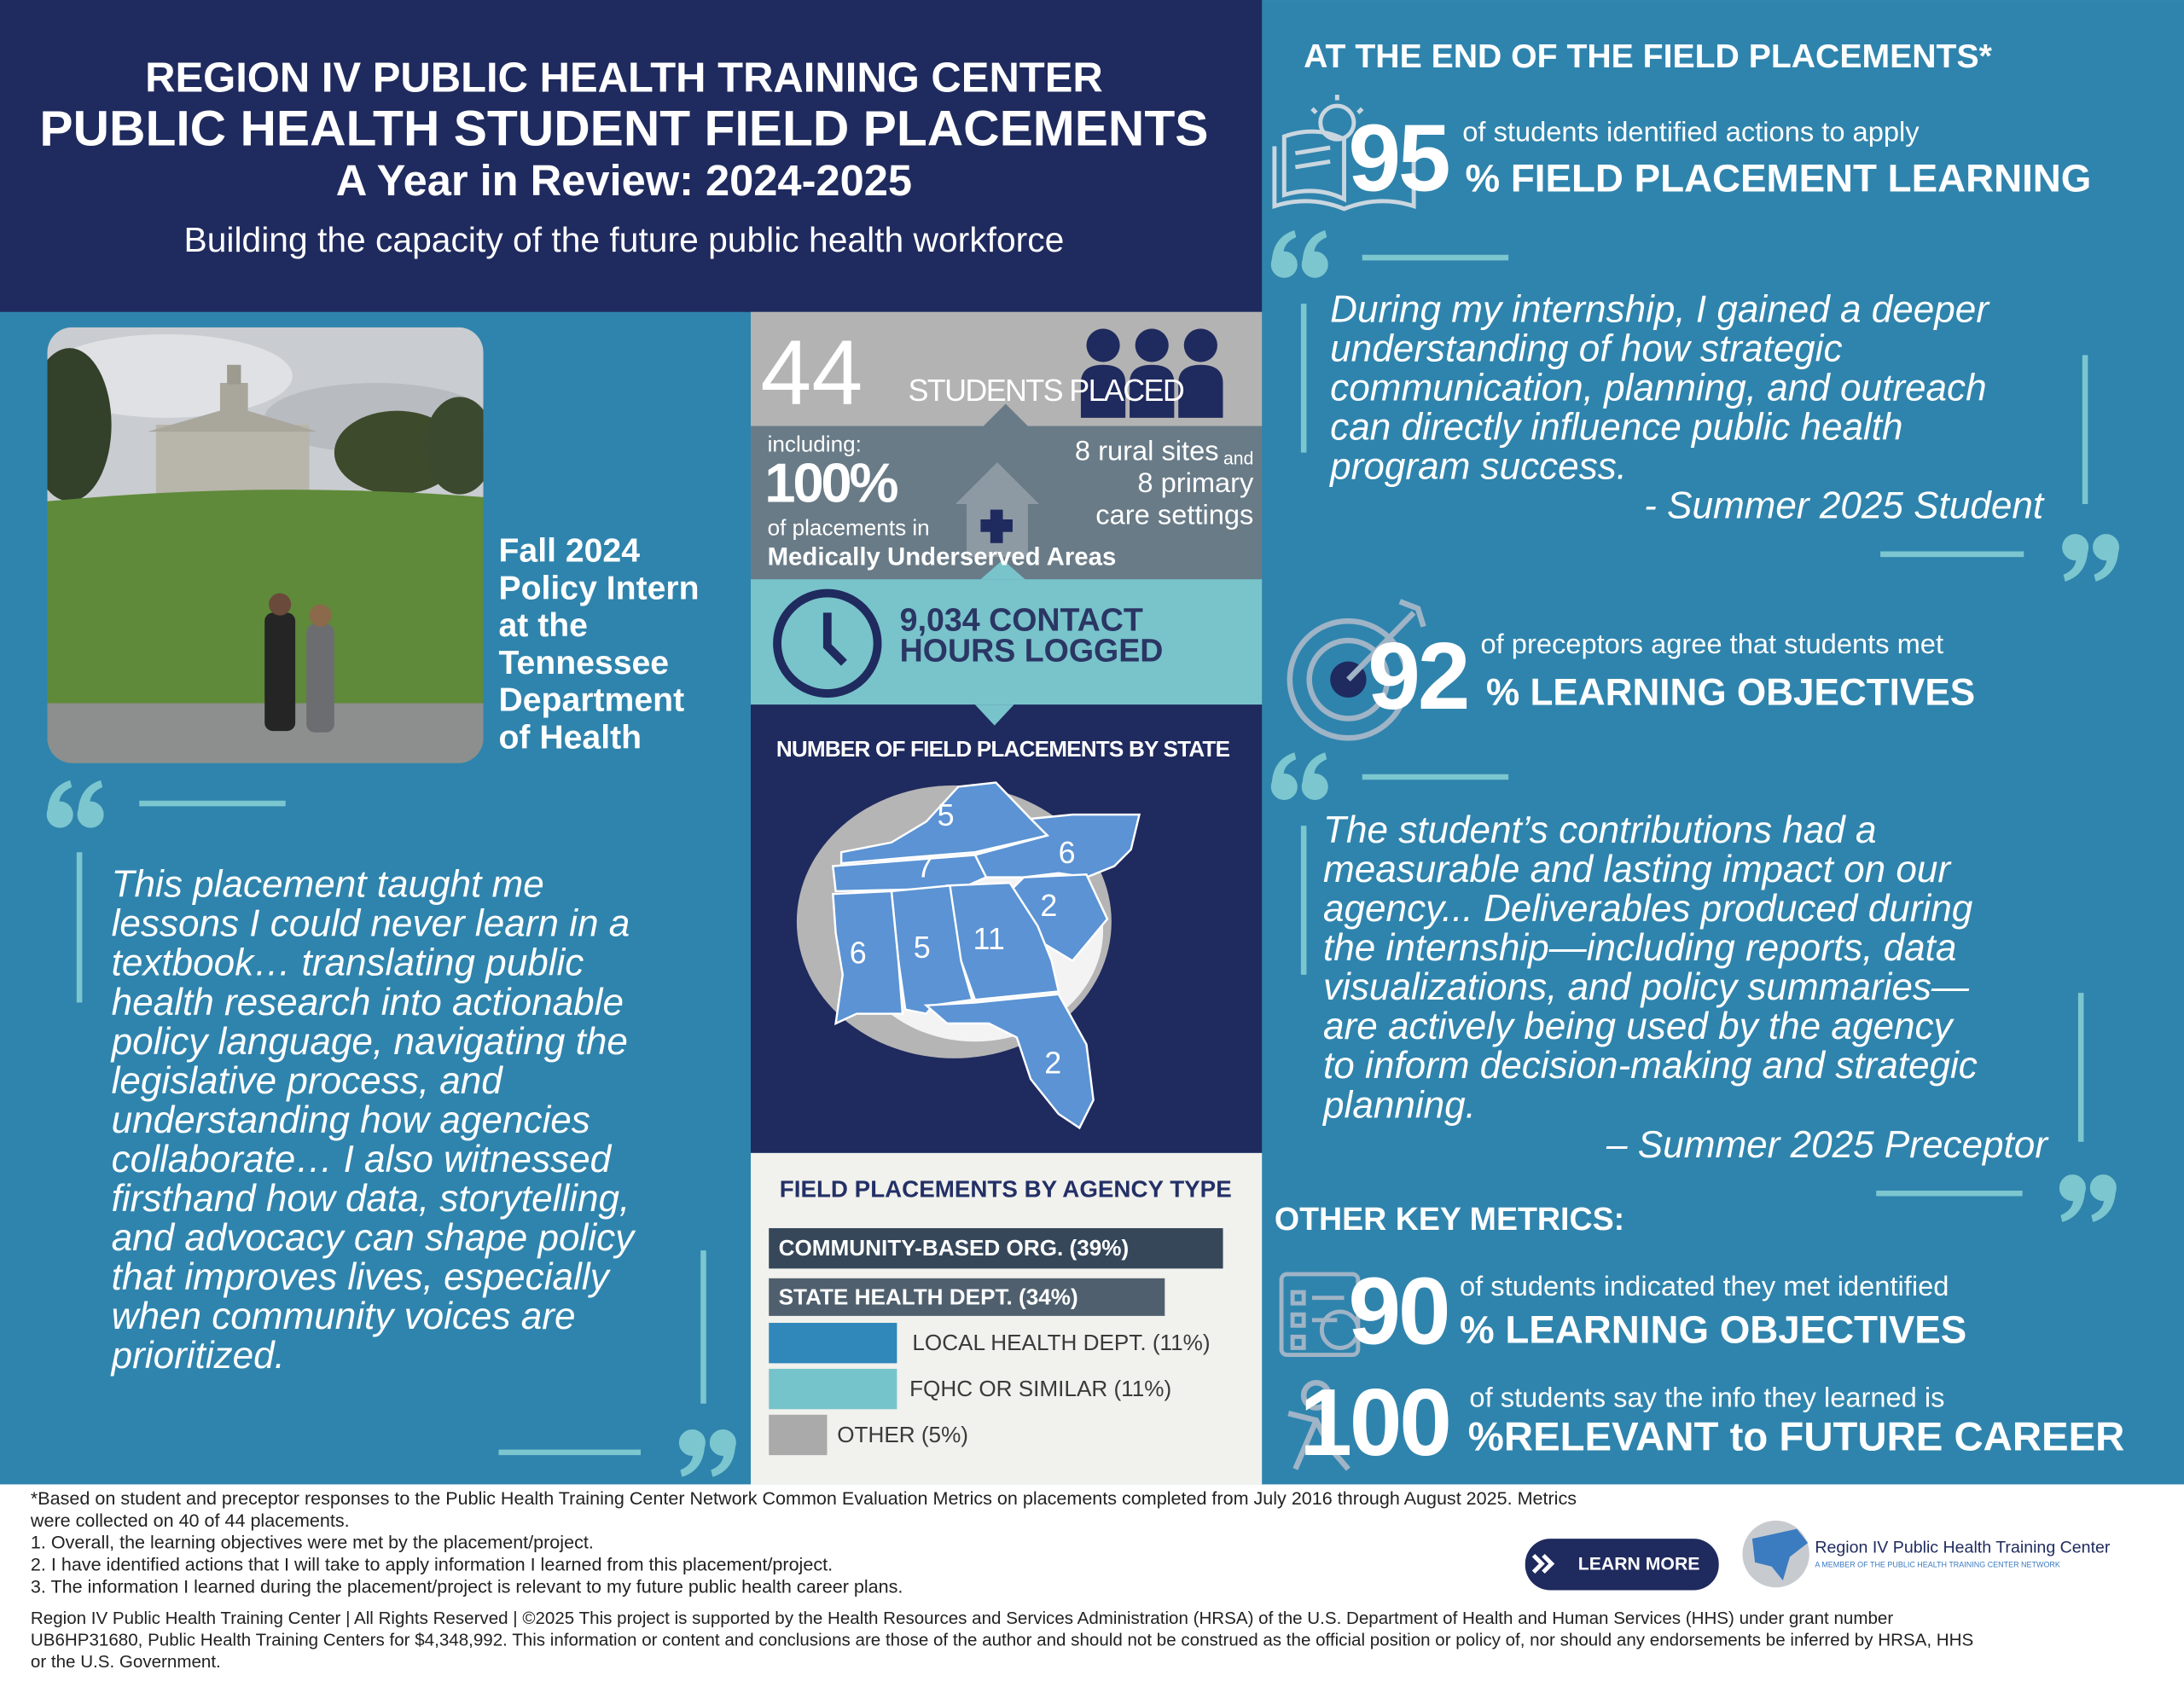 The height and width of the screenshot is (1687, 2184). Describe the element at coordinates (1147, 450) in the screenshot. I see `underserved-text: 8 rural sites` at that location.